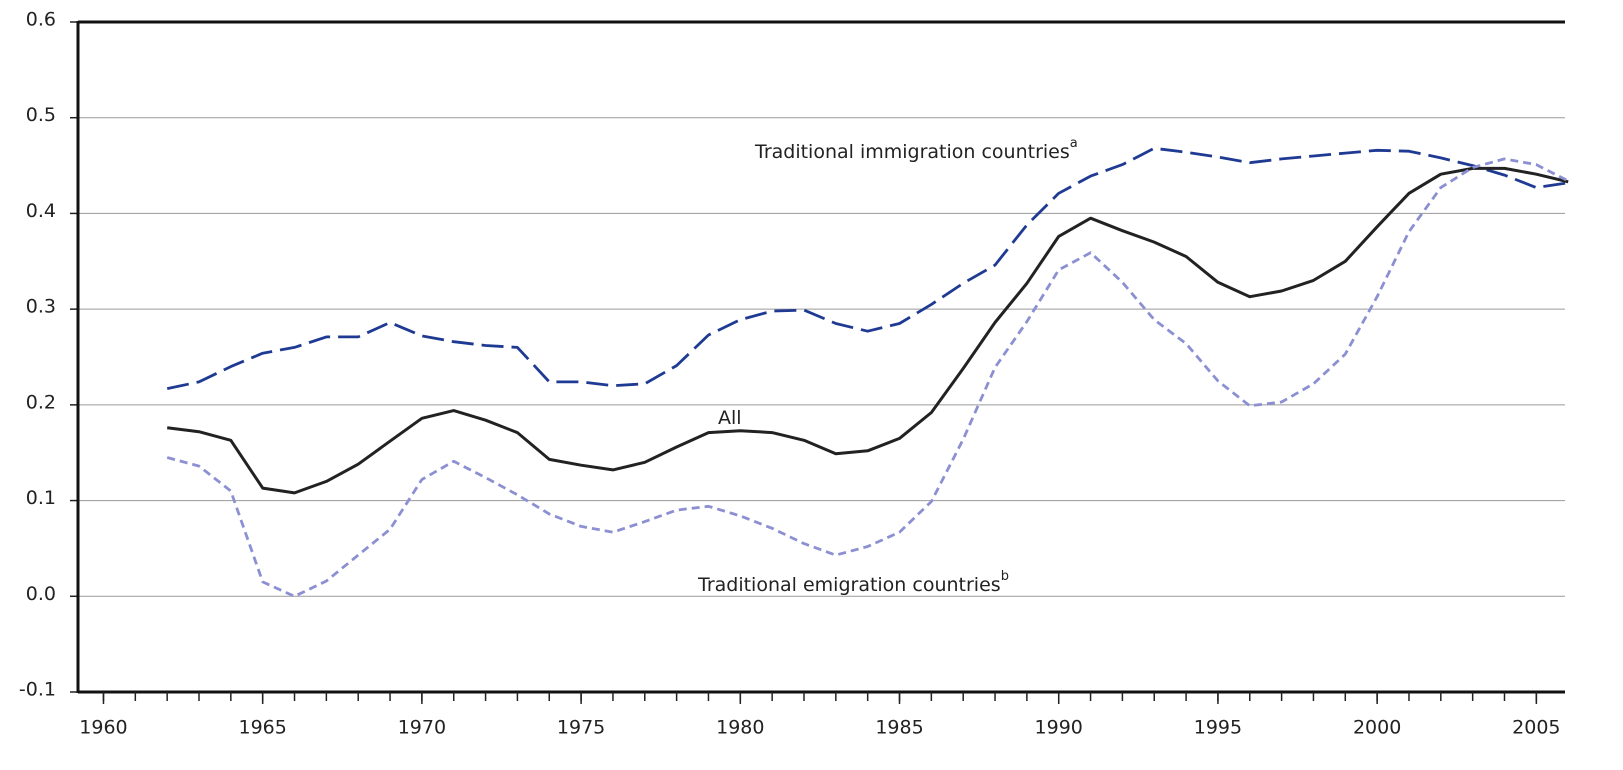  Describe the element at coordinates (422, 728) in the screenshot. I see `x-tick-label: 1970` at that location.